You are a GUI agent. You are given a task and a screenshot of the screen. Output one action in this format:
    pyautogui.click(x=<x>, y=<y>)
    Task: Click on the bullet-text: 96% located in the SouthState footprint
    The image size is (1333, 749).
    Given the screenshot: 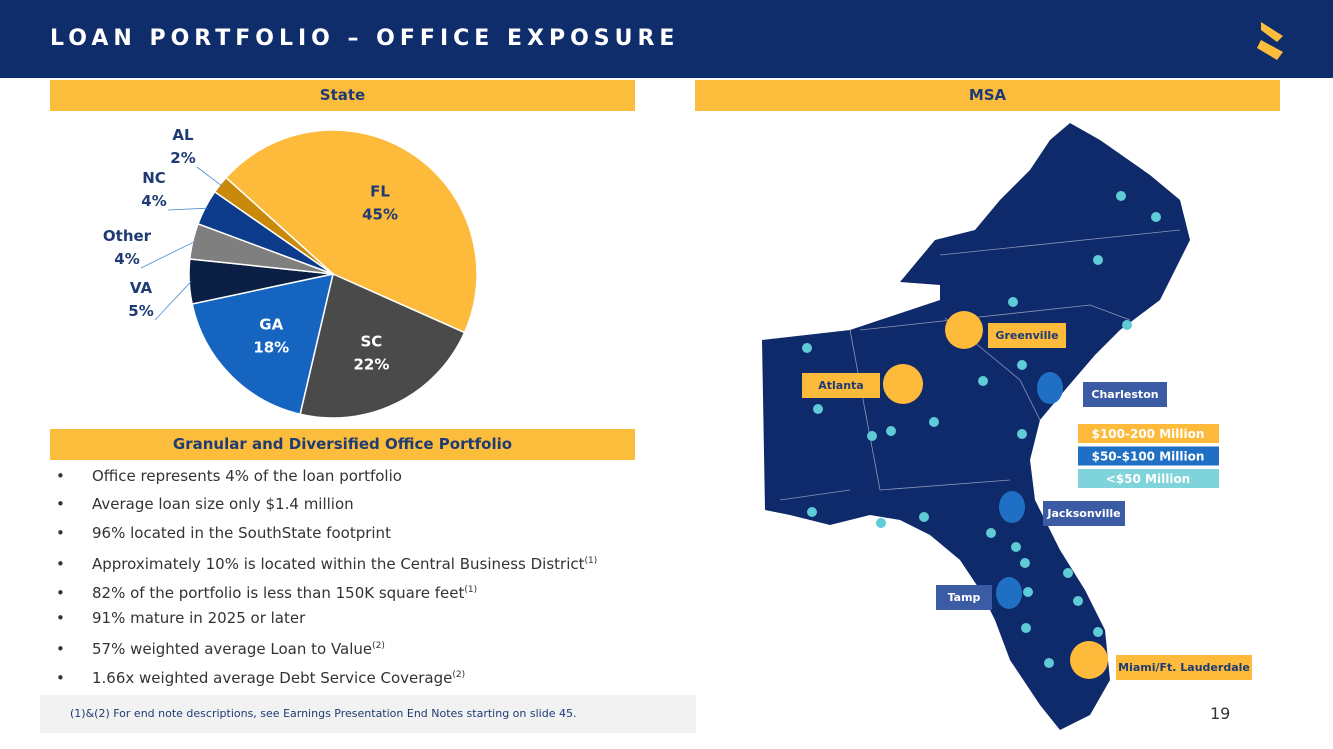 What is the action you would take?
    pyautogui.click(x=241, y=532)
    